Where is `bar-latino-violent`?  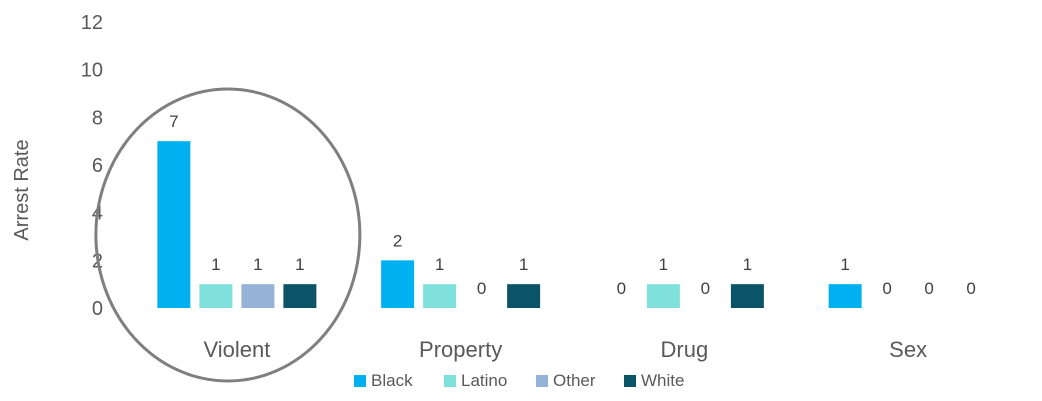
bar-latino-violent is located at coordinates (216, 296).